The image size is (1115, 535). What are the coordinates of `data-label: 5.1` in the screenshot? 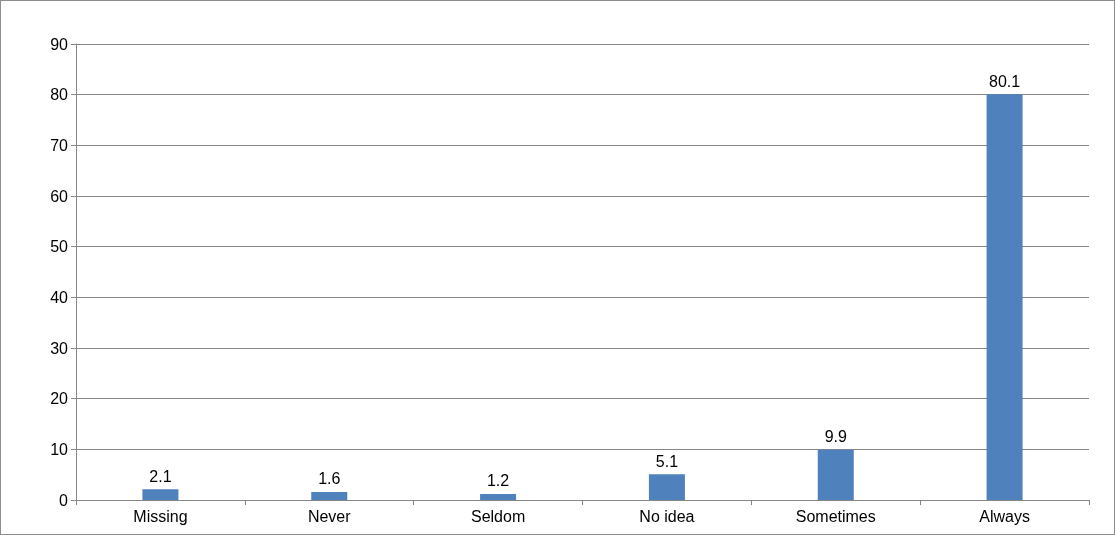 It's located at (667, 461).